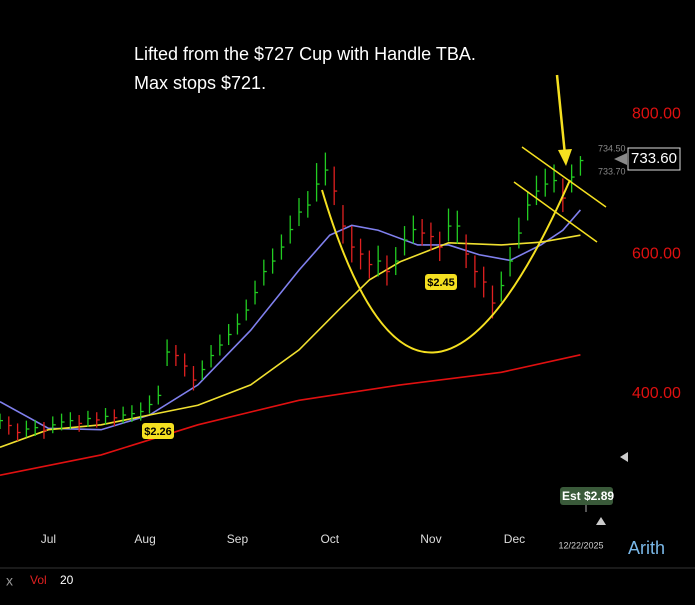 The height and width of the screenshot is (605, 695). I want to click on x-tick-label: Dec, so click(514, 539).